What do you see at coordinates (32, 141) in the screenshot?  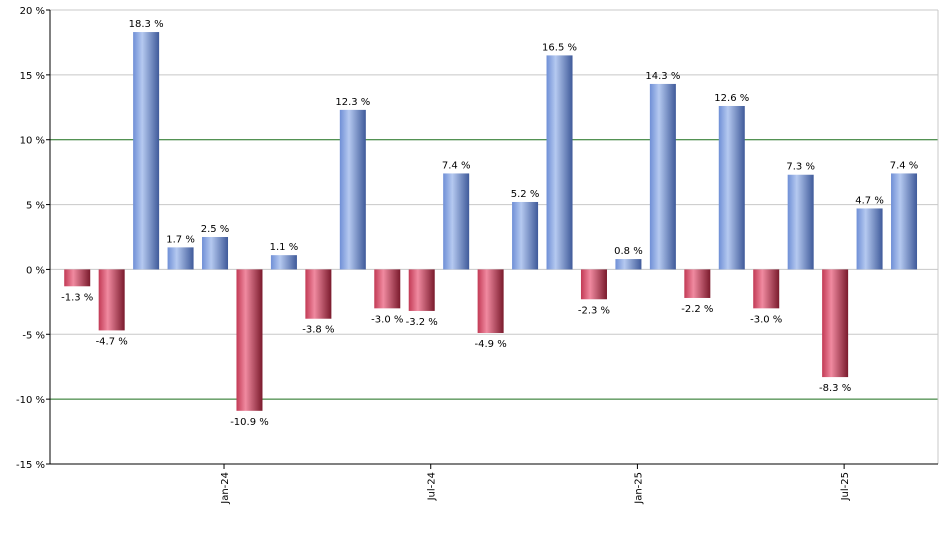 I see `y-tick-label: 10 %` at bounding box center [32, 141].